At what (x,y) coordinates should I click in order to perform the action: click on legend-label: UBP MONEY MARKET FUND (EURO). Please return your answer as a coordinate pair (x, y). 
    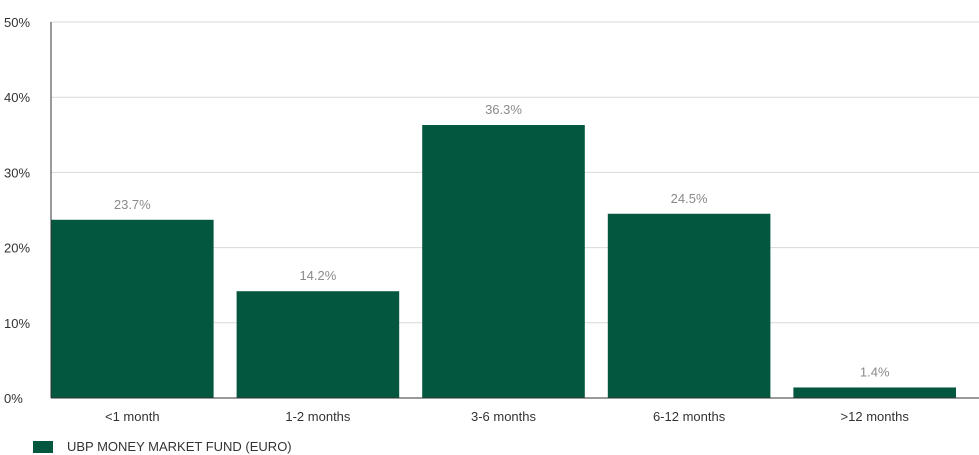
    Looking at the image, I should click on (179, 446).